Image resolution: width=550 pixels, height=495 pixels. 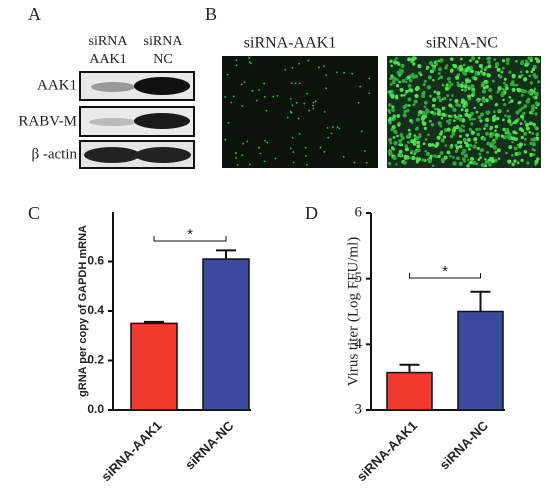 What do you see at coordinates (162, 59) in the screenshot?
I see `column-label: NC` at bounding box center [162, 59].